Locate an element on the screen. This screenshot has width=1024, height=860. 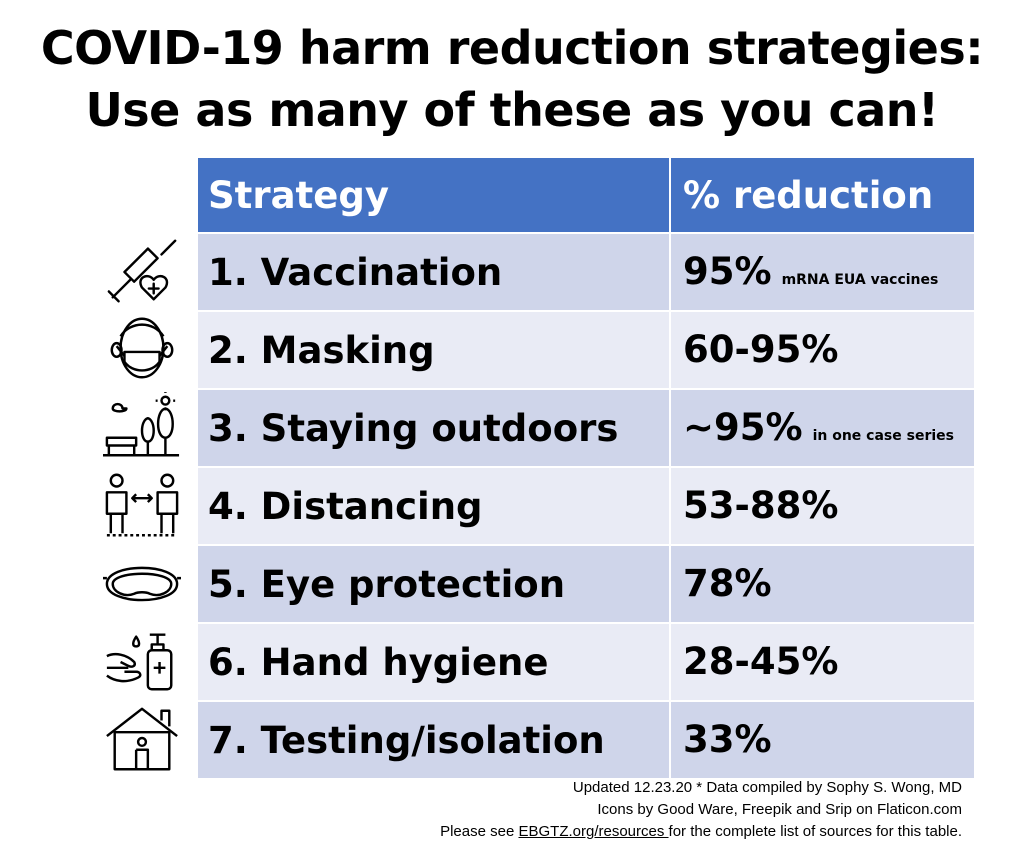
strategy-cell: 1. Vaccination is located at coordinates (433, 272).